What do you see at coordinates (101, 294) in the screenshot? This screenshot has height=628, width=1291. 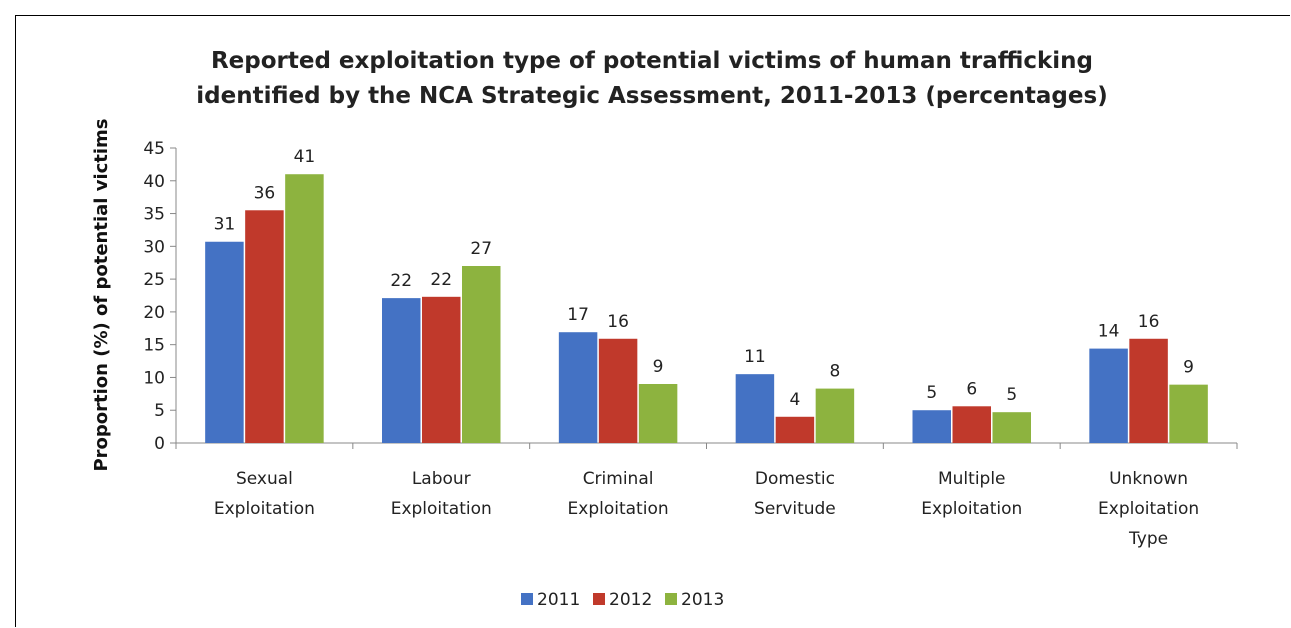 I see `y-axis-label: Proportion (%) of potential victims` at bounding box center [101, 294].